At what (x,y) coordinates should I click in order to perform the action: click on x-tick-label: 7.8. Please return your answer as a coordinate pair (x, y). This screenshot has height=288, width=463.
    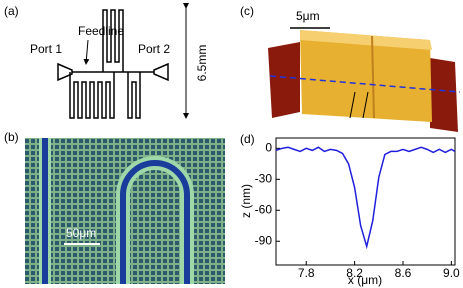
    Looking at the image, I should click on (306, 273).